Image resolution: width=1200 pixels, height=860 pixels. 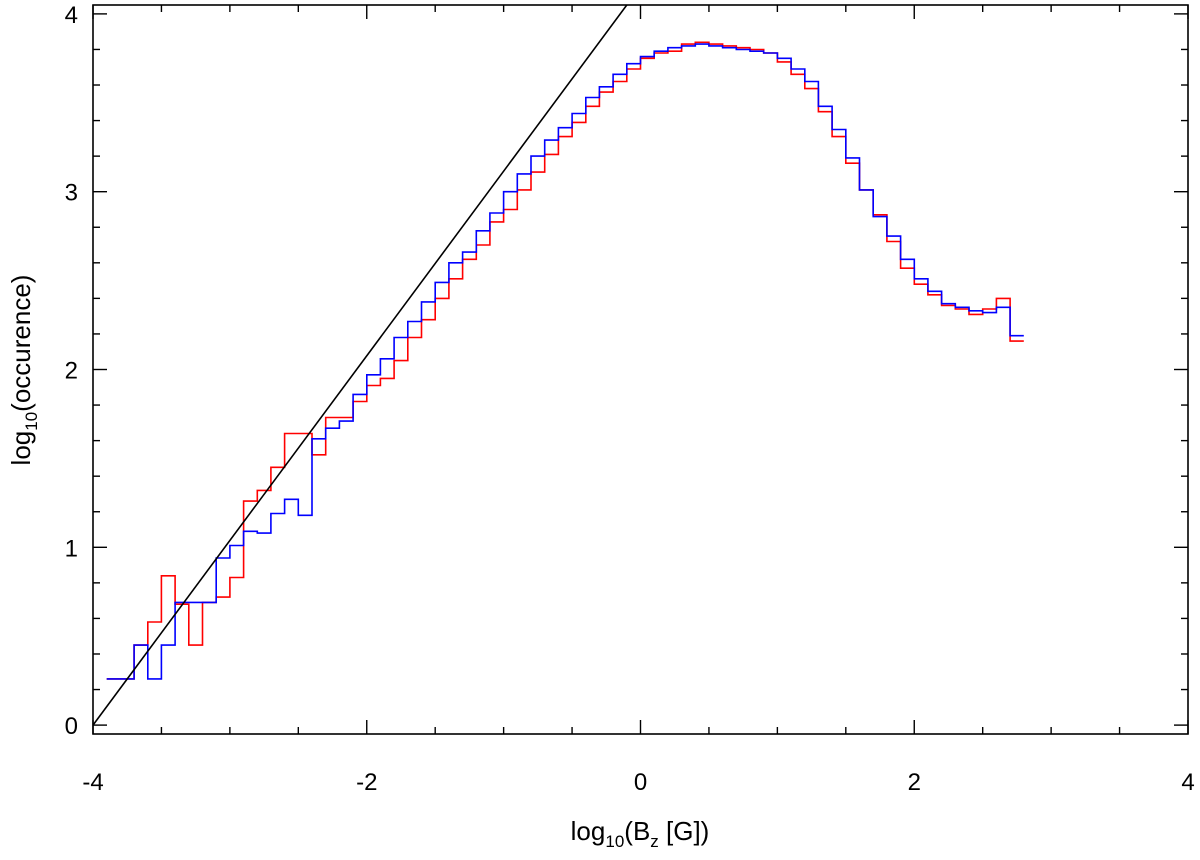 I want to click on y-tick-label: 2, so click(x=71, y=371).